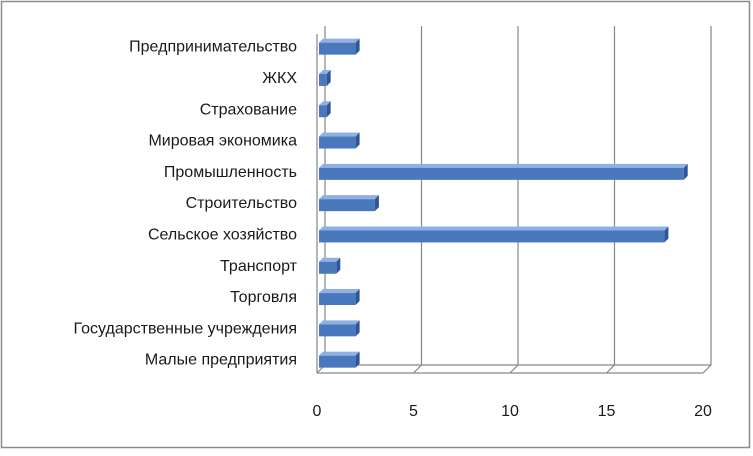  I want to click on category-label: Предпринимательство, so click(213, 47).